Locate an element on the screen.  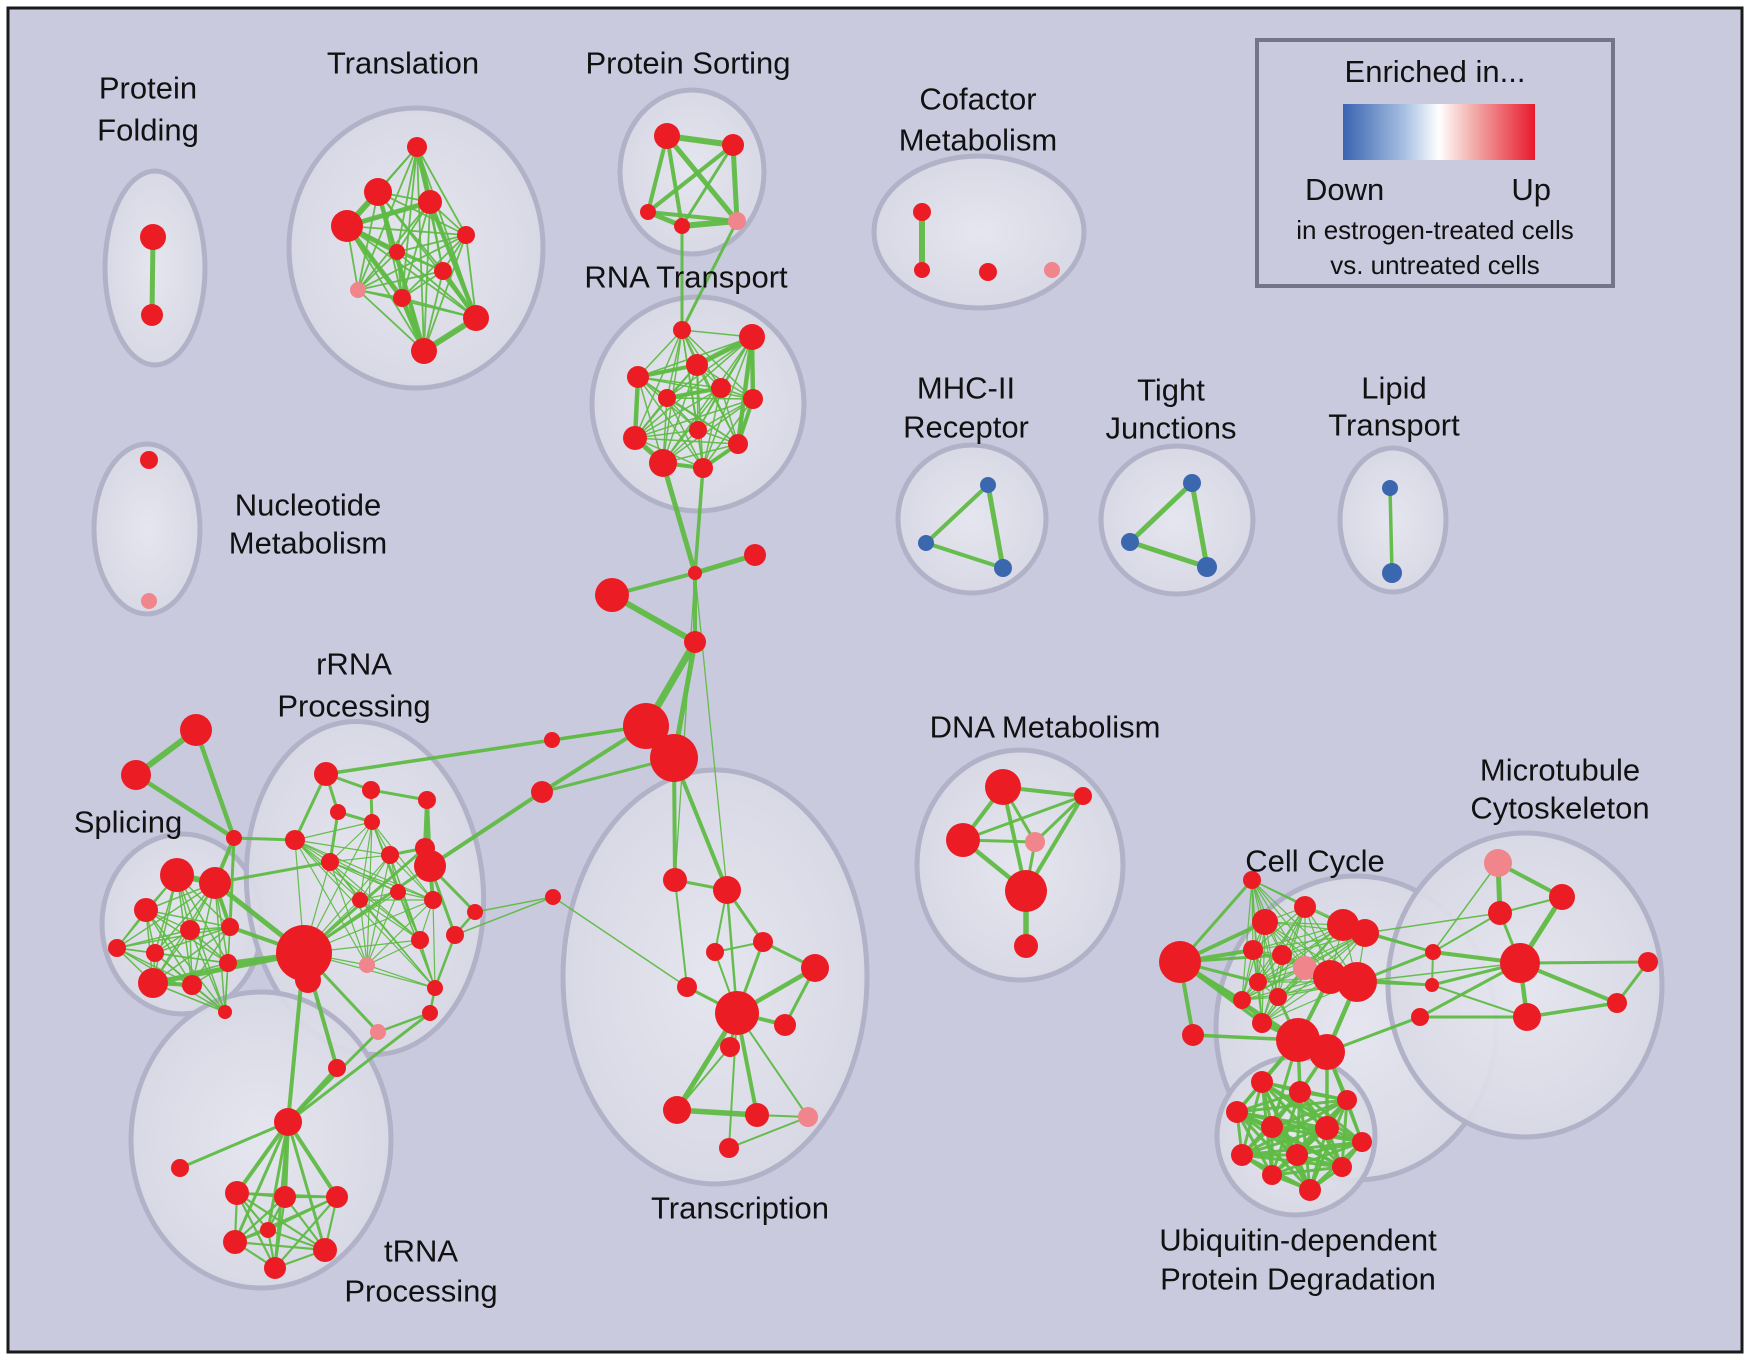
edge-xj-rr5 is located at coordinates (264, 839).